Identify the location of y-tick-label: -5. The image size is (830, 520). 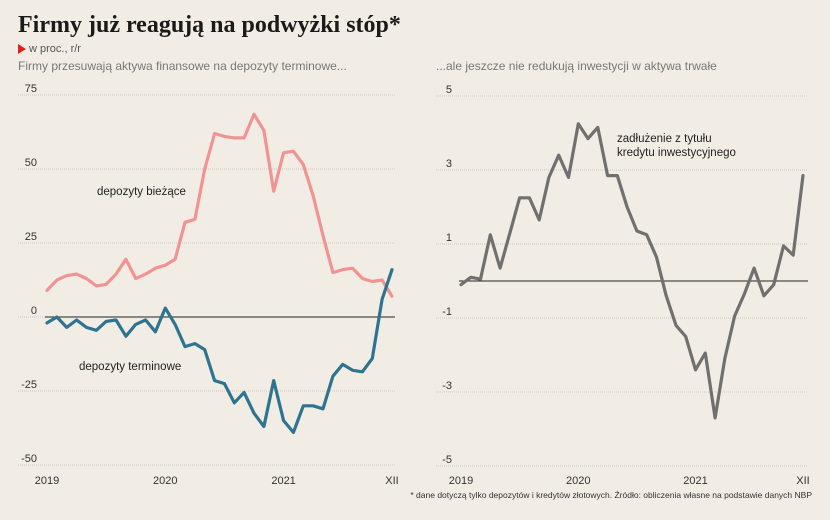
(447, 460).